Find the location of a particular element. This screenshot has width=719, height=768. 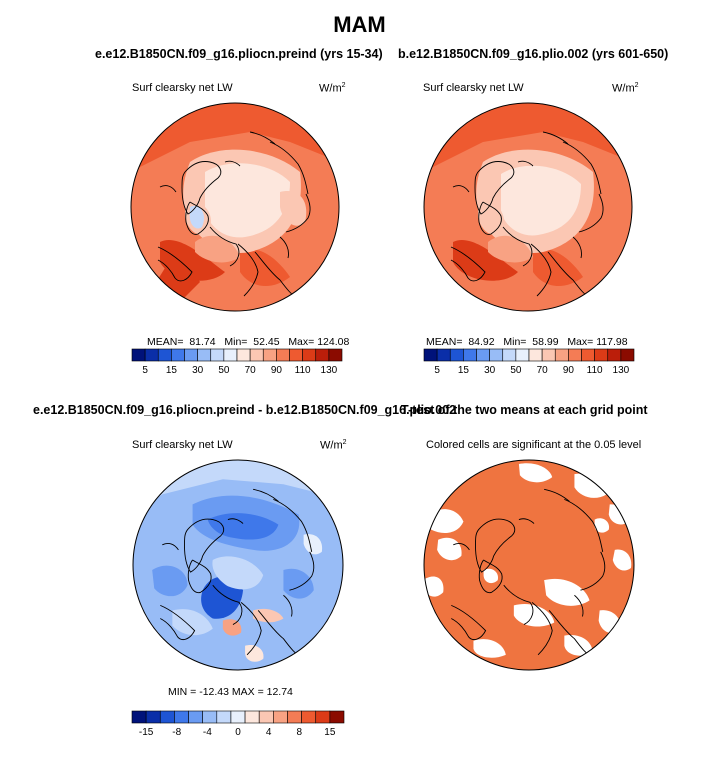

panel2-colorbar-tick-label: 70 is located at coordinates (543, 370).